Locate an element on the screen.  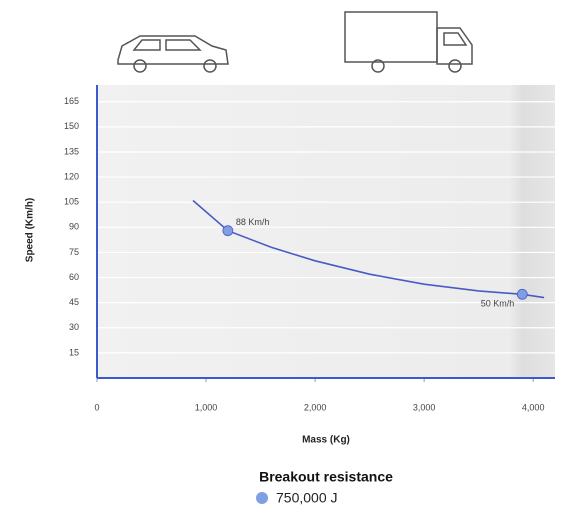
y-tick-label: 135 is located at coordinates (71, 151).